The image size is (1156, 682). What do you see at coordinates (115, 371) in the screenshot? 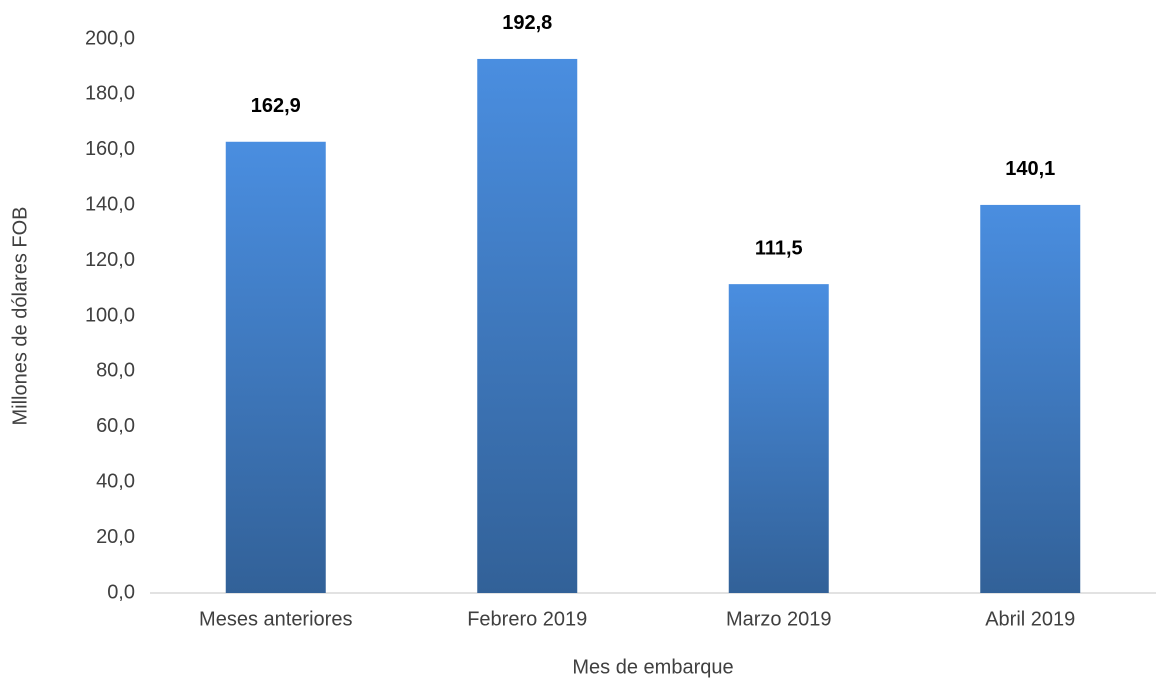
I see `y-tick-label: 80,0` at bounding box center [115, 371].